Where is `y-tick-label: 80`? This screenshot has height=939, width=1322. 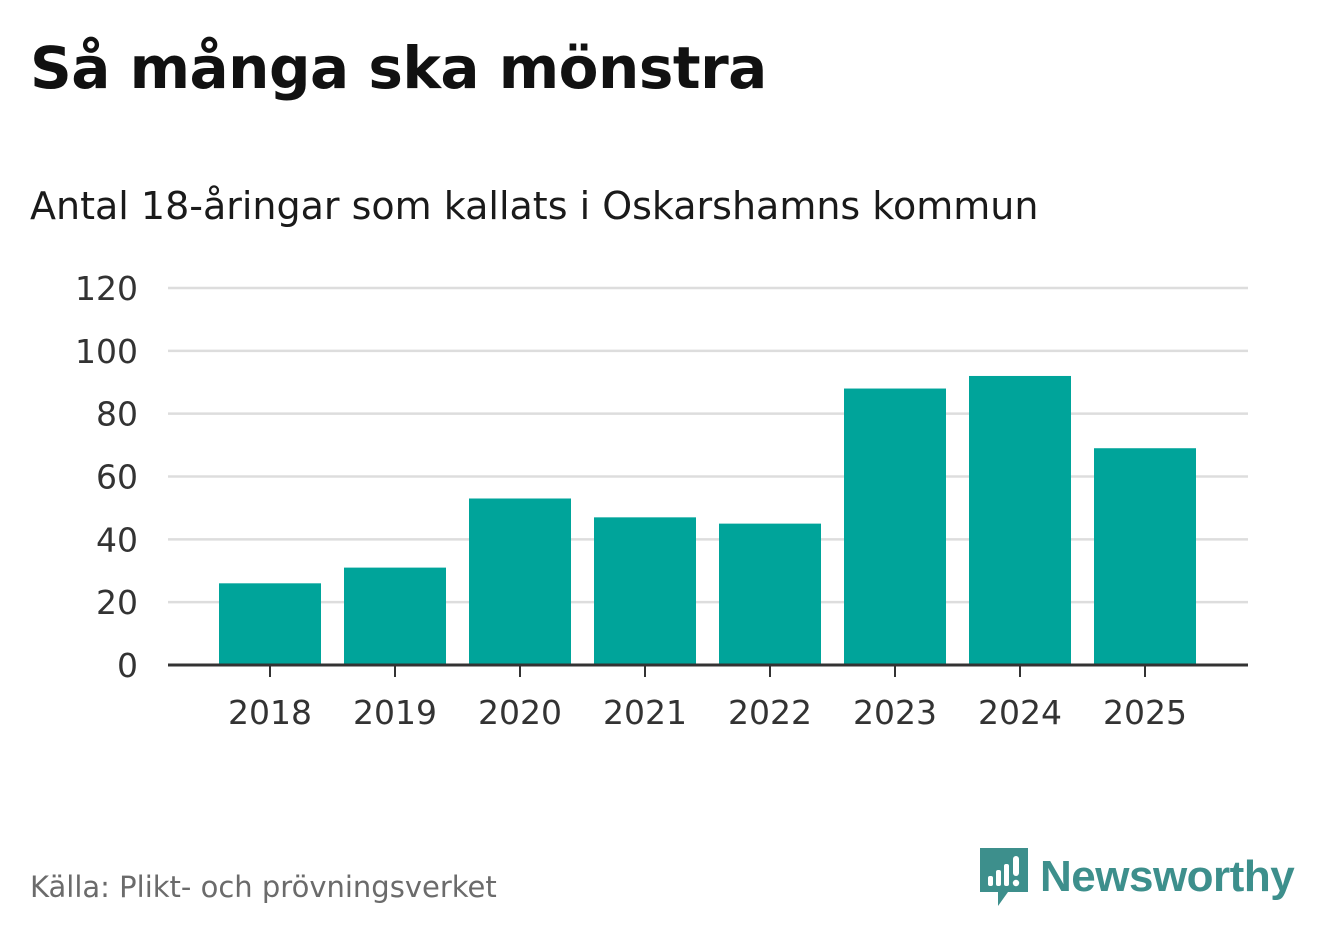 y-tick-label: 80 is located at coordinates (117, 414).